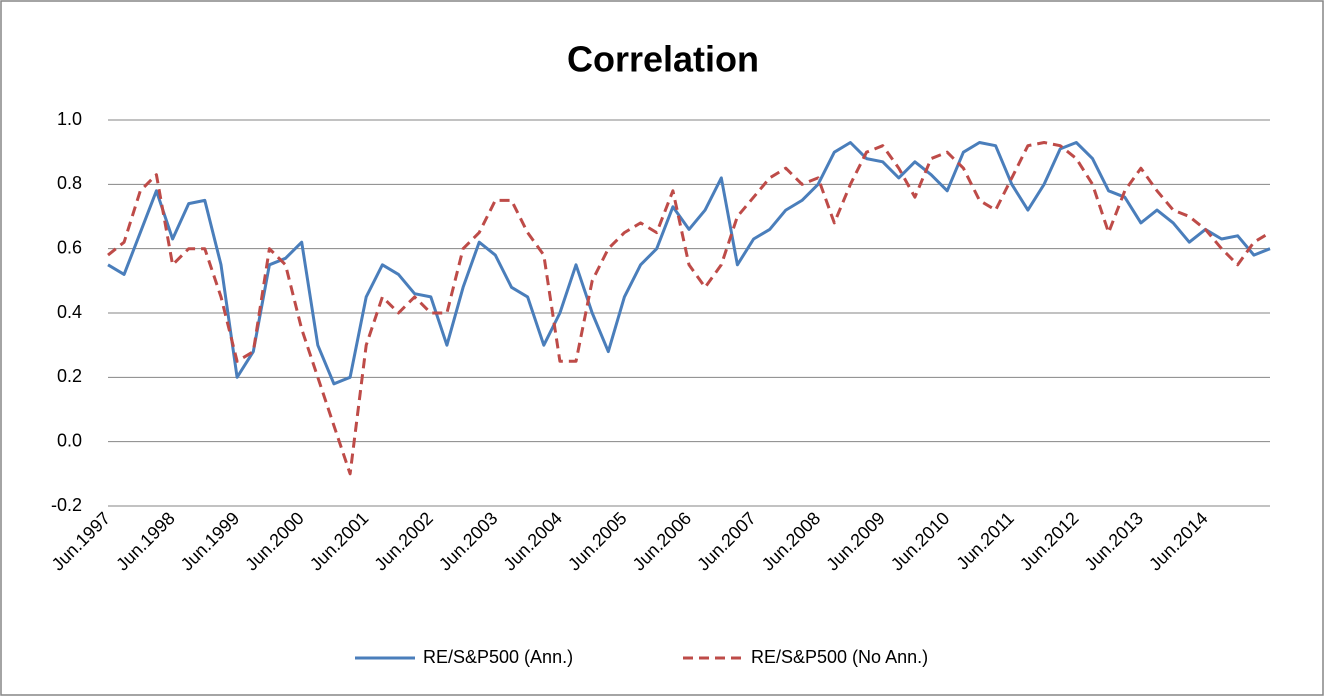 This screenshot has height=697, width=1325. Describe the element at coordinates (69, 119) in the screenshot. I see `y-tick-label: 1.0` at that location.